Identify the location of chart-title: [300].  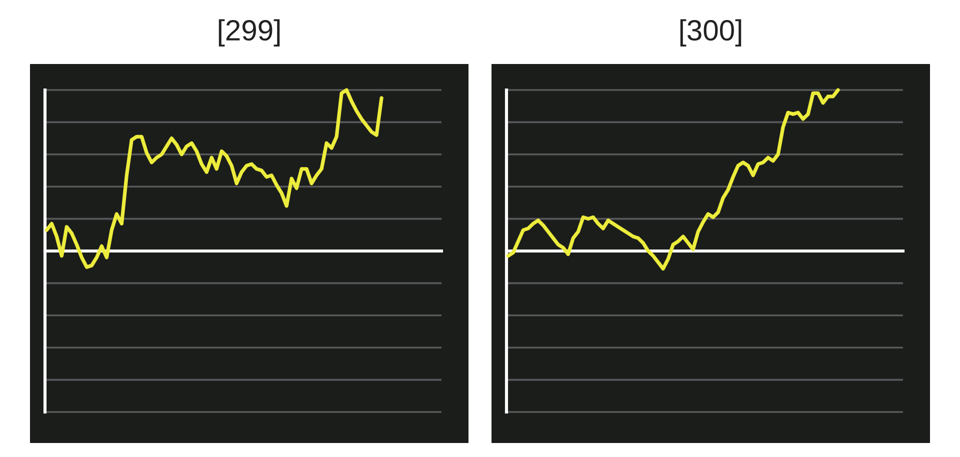
(711, 32).